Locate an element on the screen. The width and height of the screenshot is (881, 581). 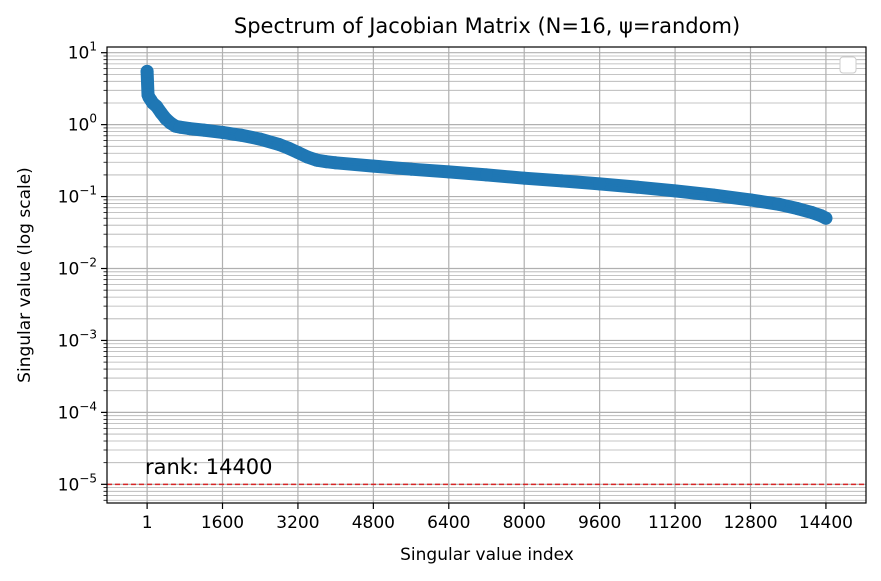
y-tick-label: 10⁻³ is located at coordinates (77, 339).